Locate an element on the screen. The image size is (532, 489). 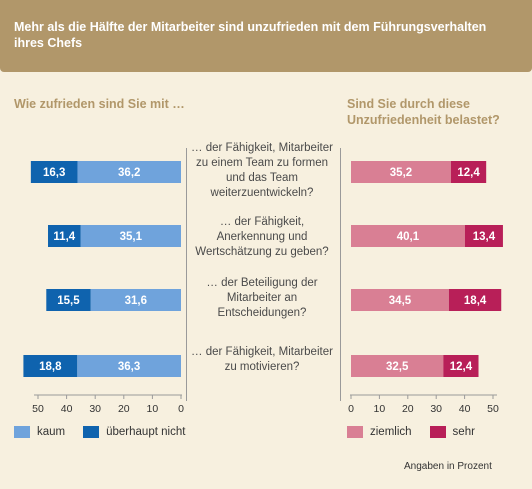
data-label-ueberhaupt-nicht: 18,8 is located at coordinates (50, 367).